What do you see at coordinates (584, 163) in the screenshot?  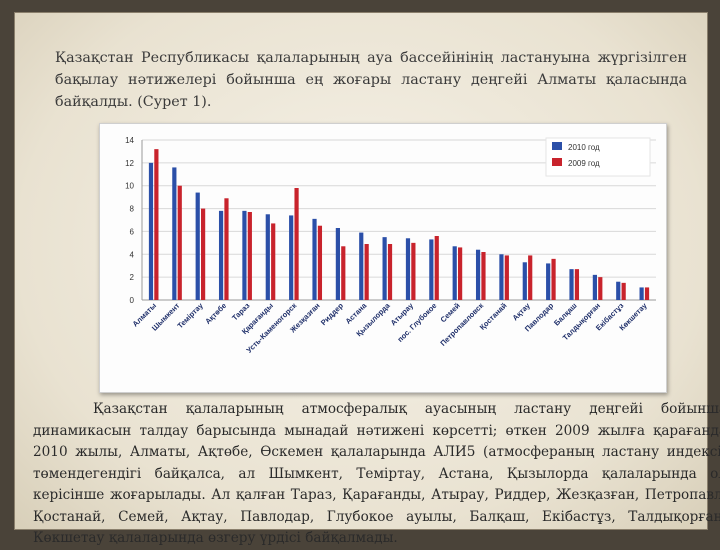 I see `legend-label: 2009 год` at bounding box center [584, 163].